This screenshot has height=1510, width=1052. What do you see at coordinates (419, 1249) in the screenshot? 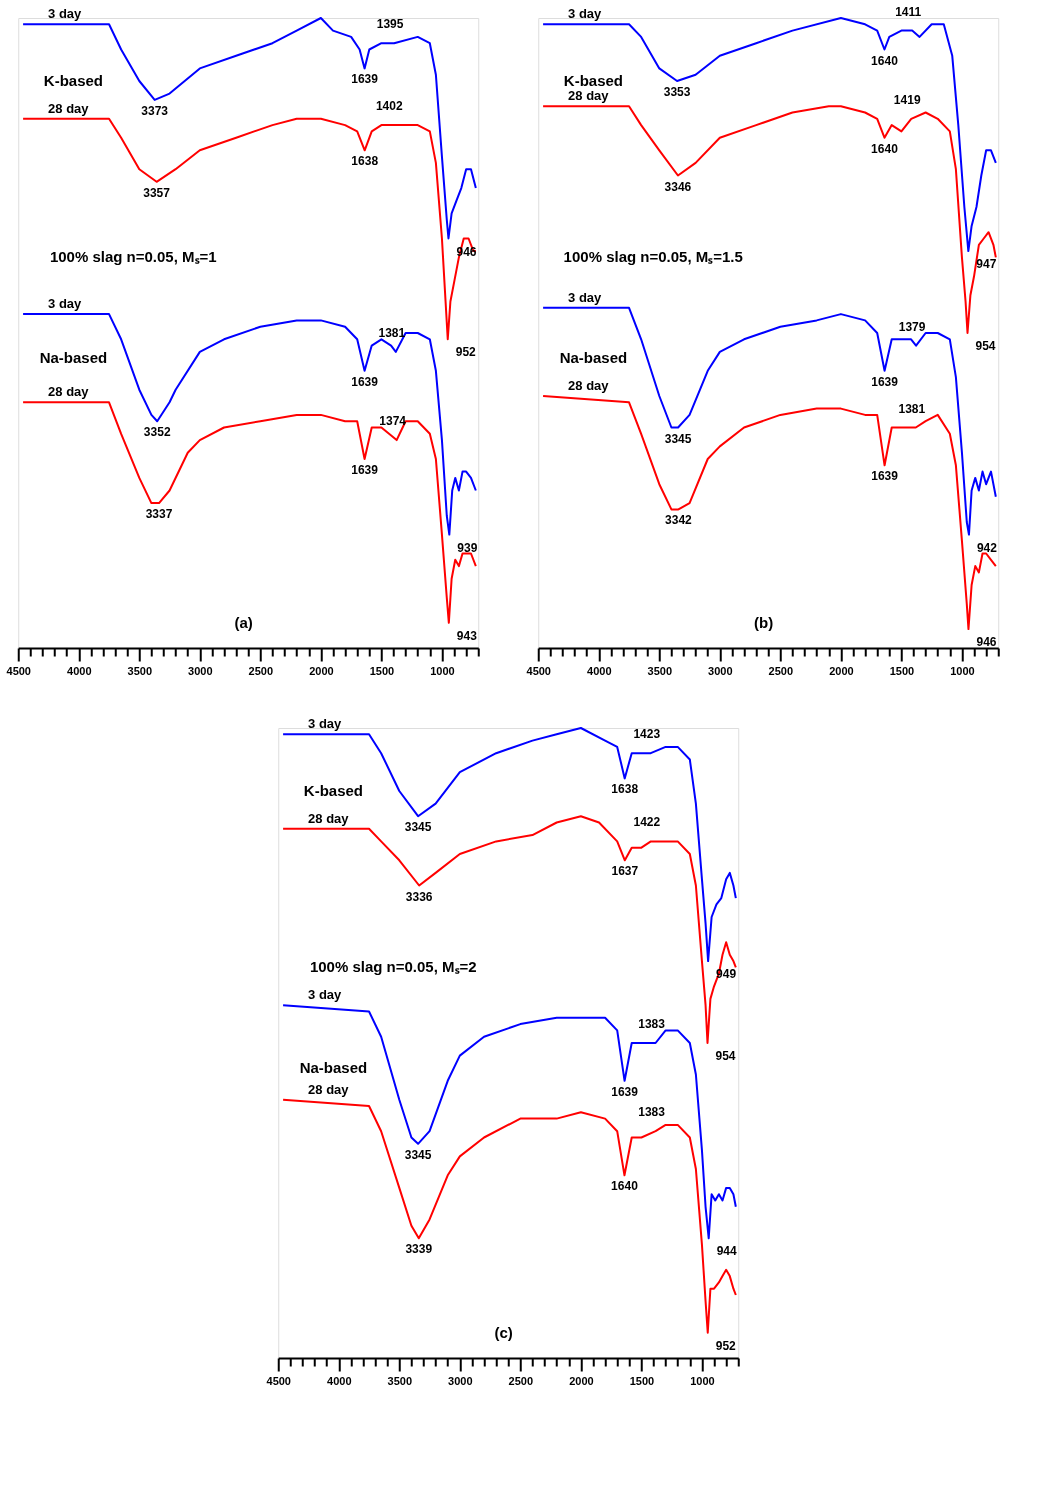
I see `annotation: 3339` at bounding box center [419, 1249].